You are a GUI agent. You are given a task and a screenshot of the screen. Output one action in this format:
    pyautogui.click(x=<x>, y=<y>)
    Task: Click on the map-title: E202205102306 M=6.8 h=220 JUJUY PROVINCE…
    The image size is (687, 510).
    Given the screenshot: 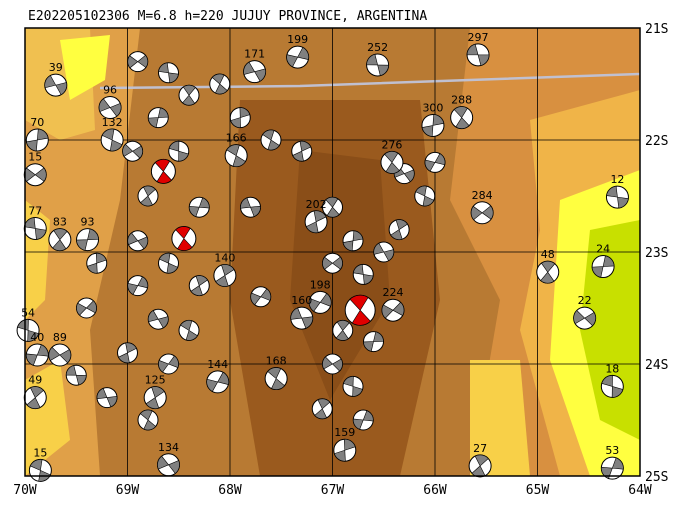 What is the action you would take?
    pyautogui.click(x=227, y=16)
    